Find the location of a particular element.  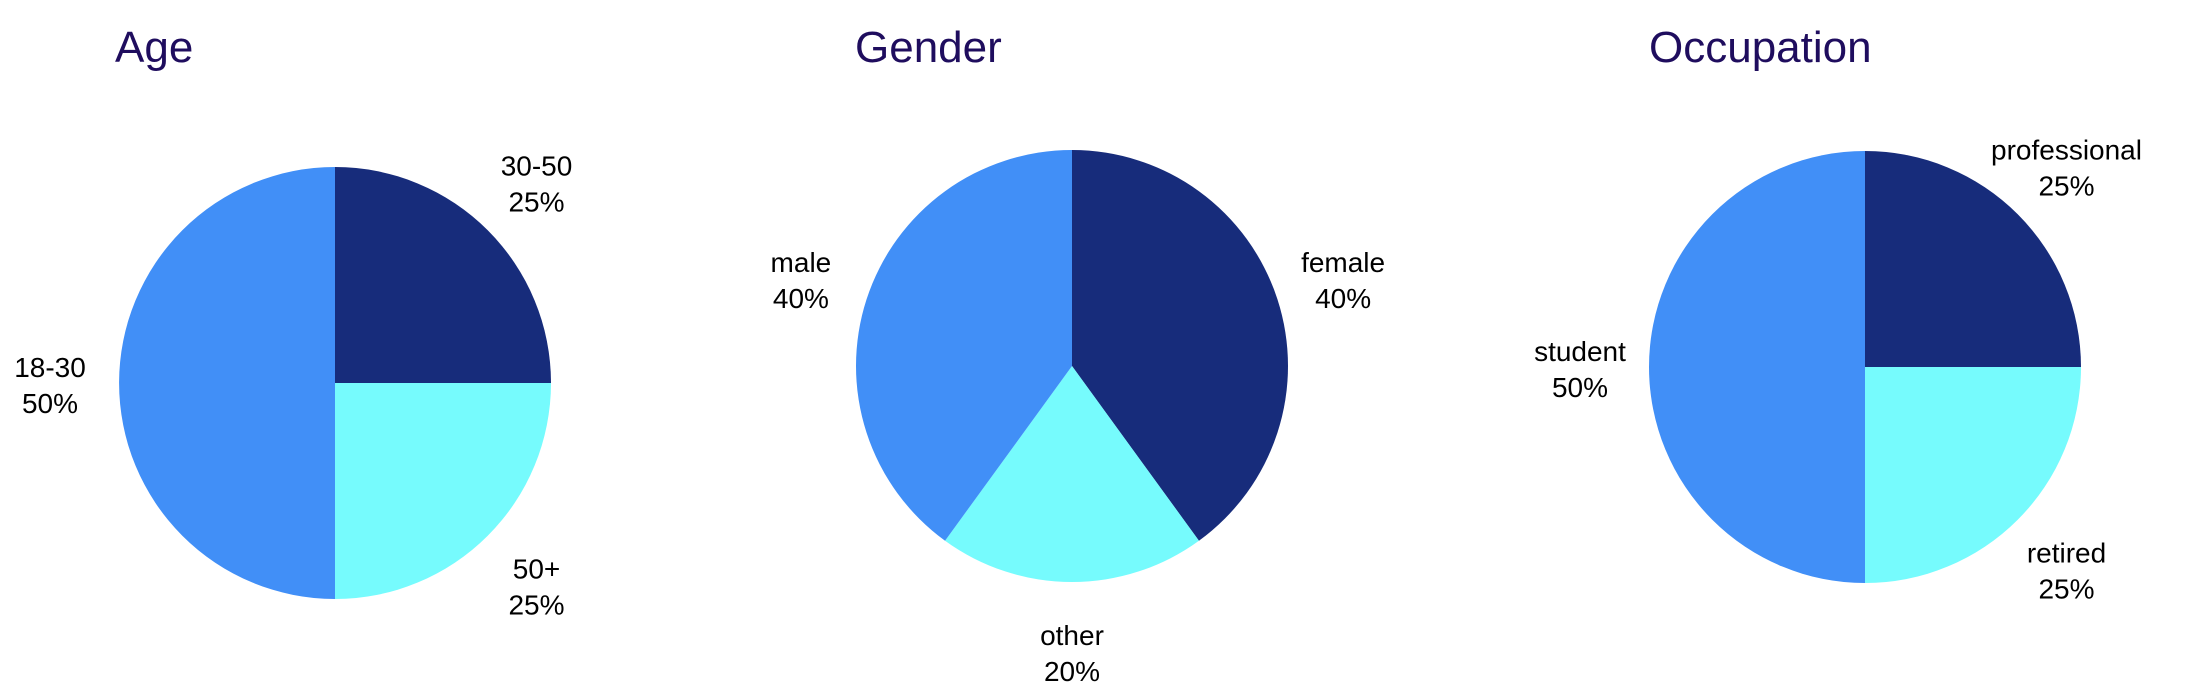

slice-label-student: student 50% is located at coordinates (1580, 369).